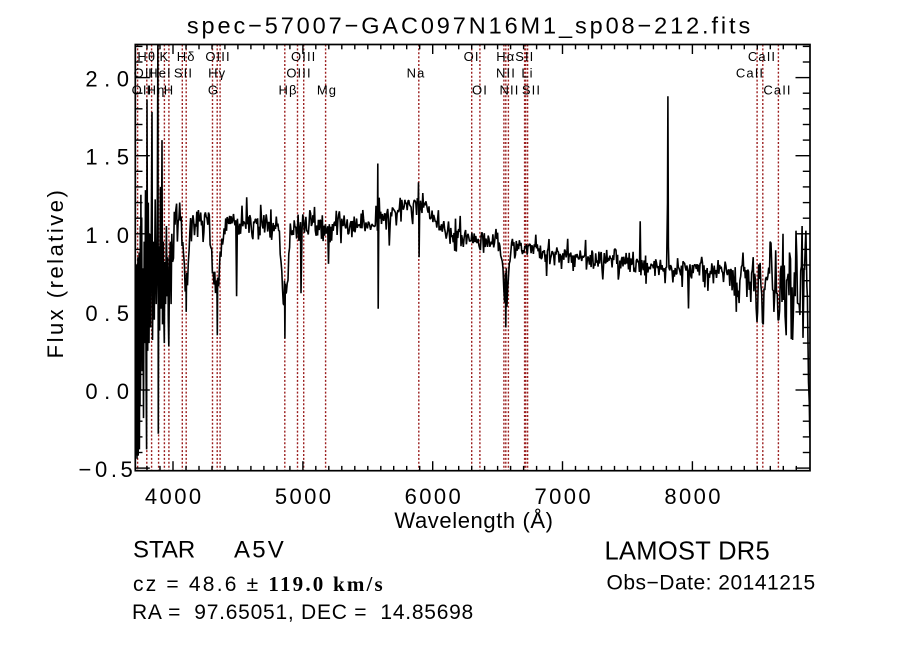 Image resolution: width=900 pixels, height=649 pixels. Describe the element at coordinates (327, 89) in the screenshot. I see `svg-text: Mg` at that location.